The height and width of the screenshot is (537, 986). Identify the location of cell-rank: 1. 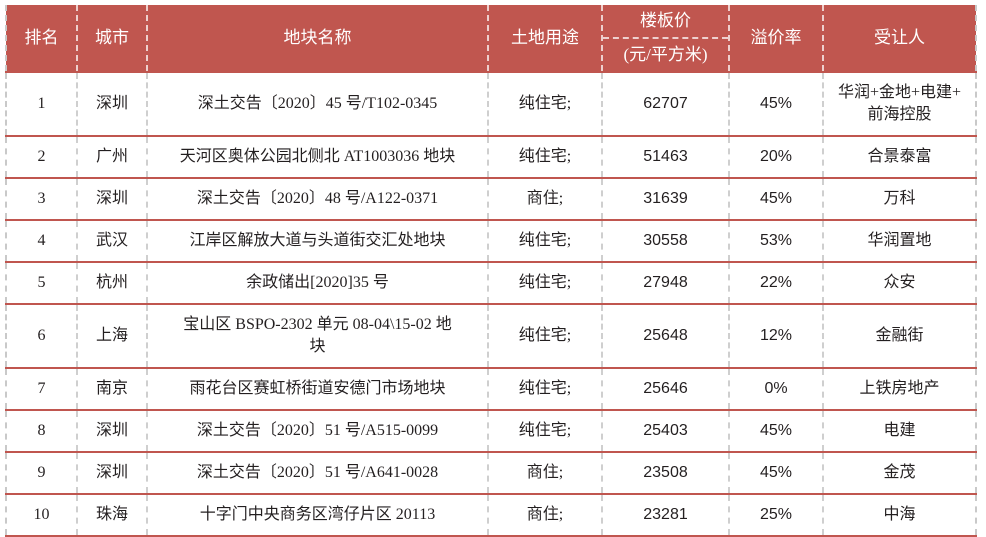
(42, 103).